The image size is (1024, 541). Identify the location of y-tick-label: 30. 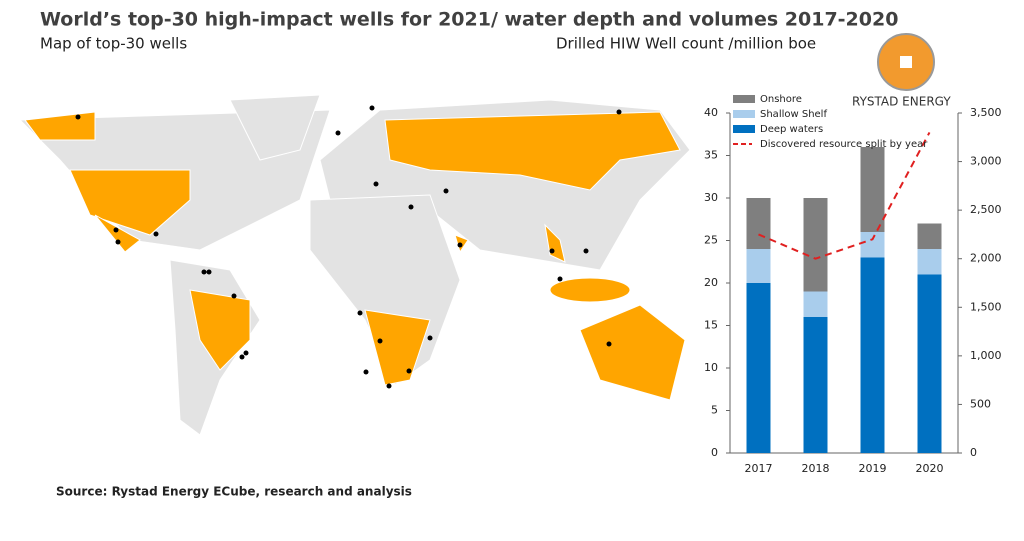
(711, 197).